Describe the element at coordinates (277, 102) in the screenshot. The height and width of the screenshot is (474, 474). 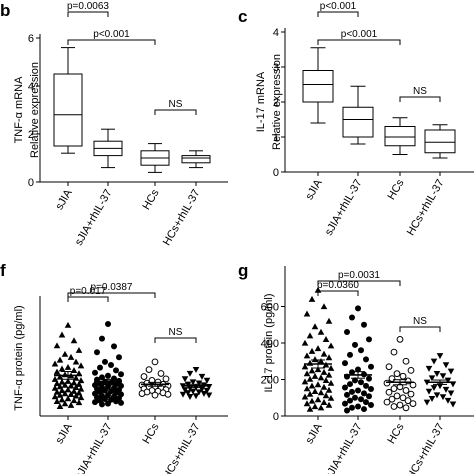
I see `y-axis-title: Relative expression` at that location.